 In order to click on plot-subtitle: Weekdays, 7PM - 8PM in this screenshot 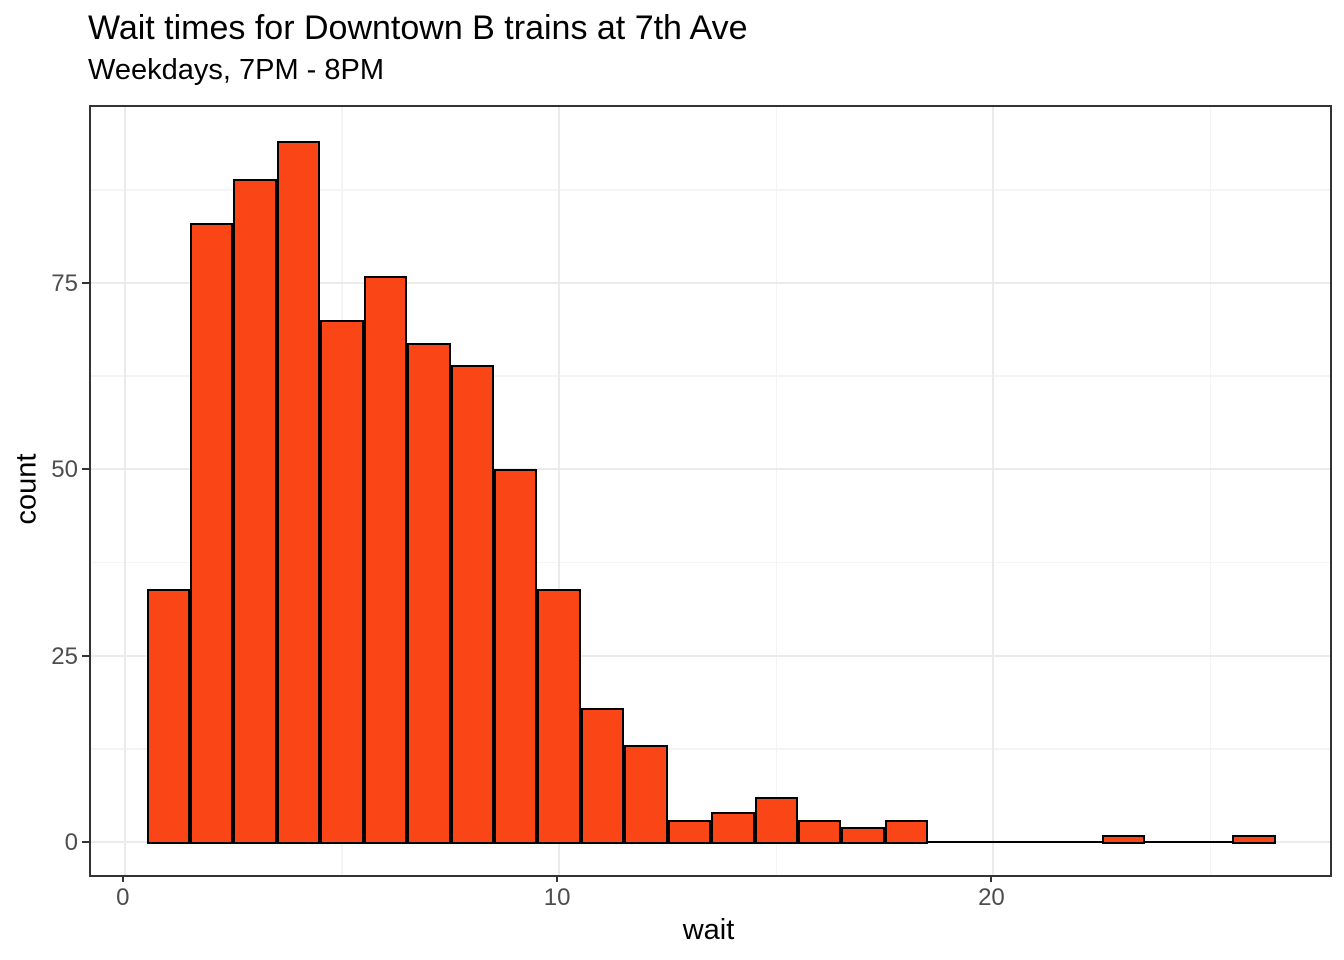, I will do `click(236, 70)`.